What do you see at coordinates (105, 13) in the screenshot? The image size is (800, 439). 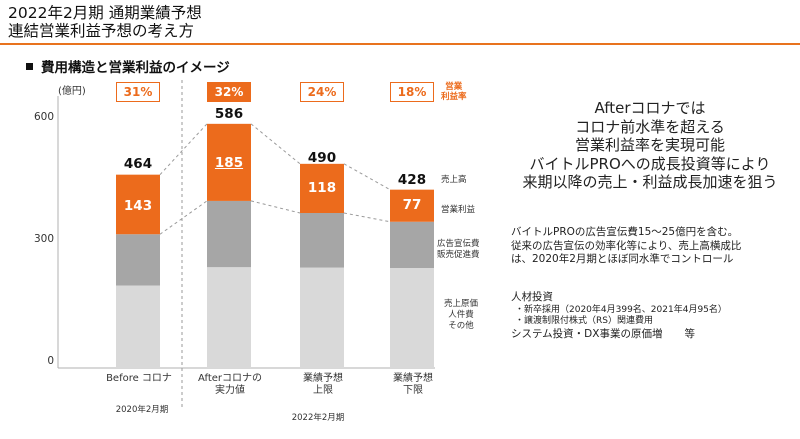 I see `title-line-1: 2022年2月期 通期業績予想` at bounding box center [105, 13].